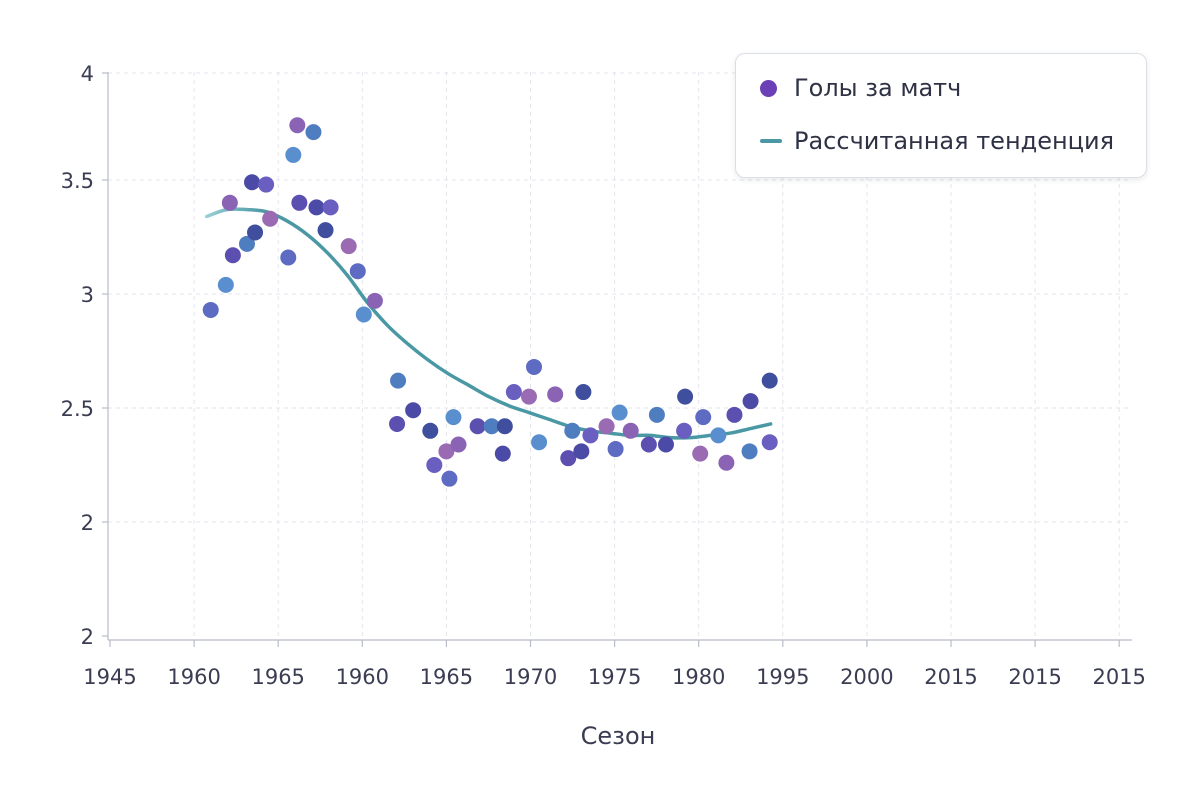  I want to click on x-tick-label: 1945, so click(109, 677).